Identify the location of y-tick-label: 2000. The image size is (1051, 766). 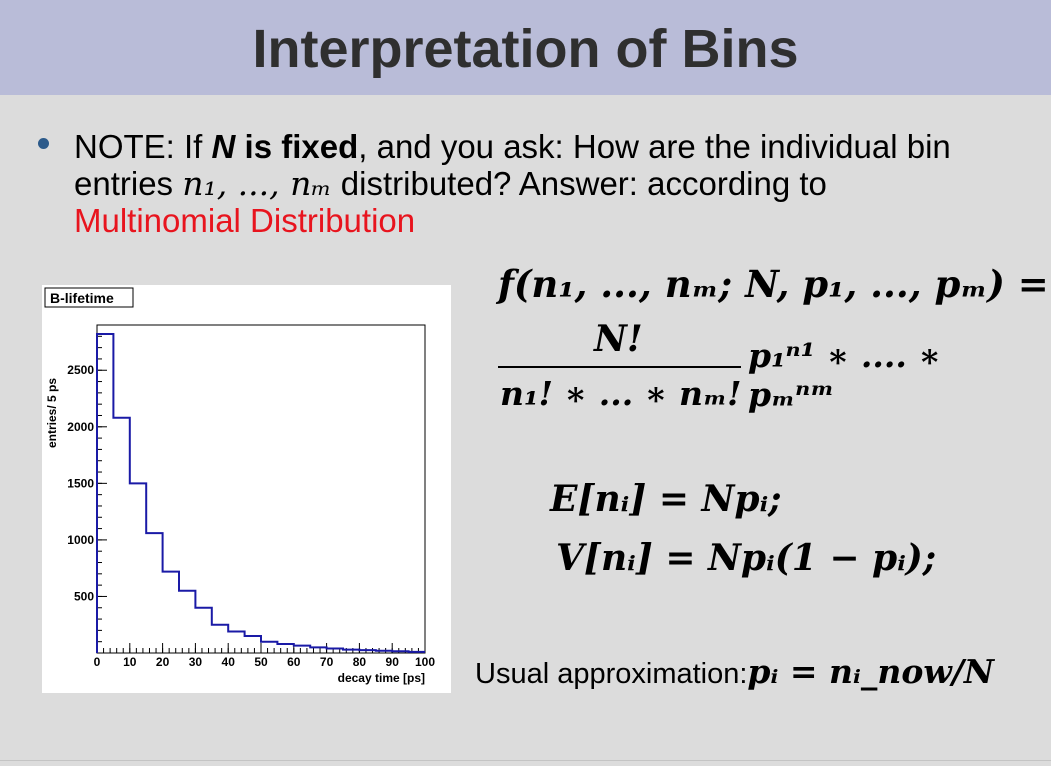
(80, 427).